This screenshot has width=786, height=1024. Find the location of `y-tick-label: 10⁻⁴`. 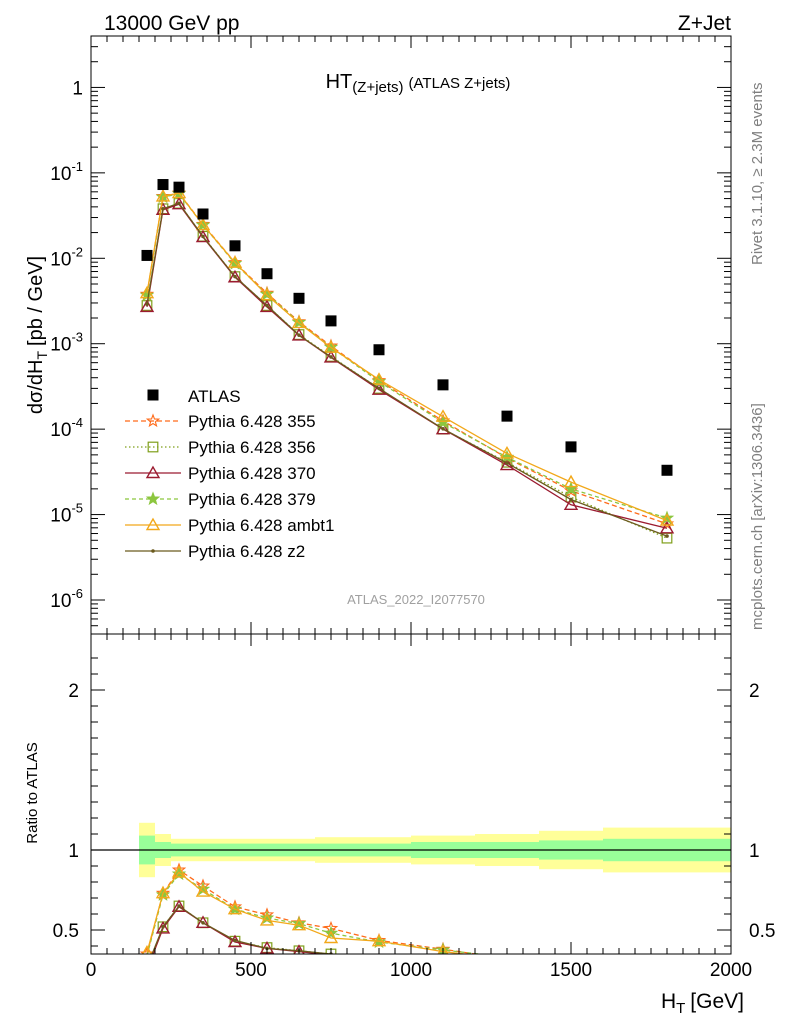

y-tick-label: 10⁻⁴ is located at coordinates (66, 428).